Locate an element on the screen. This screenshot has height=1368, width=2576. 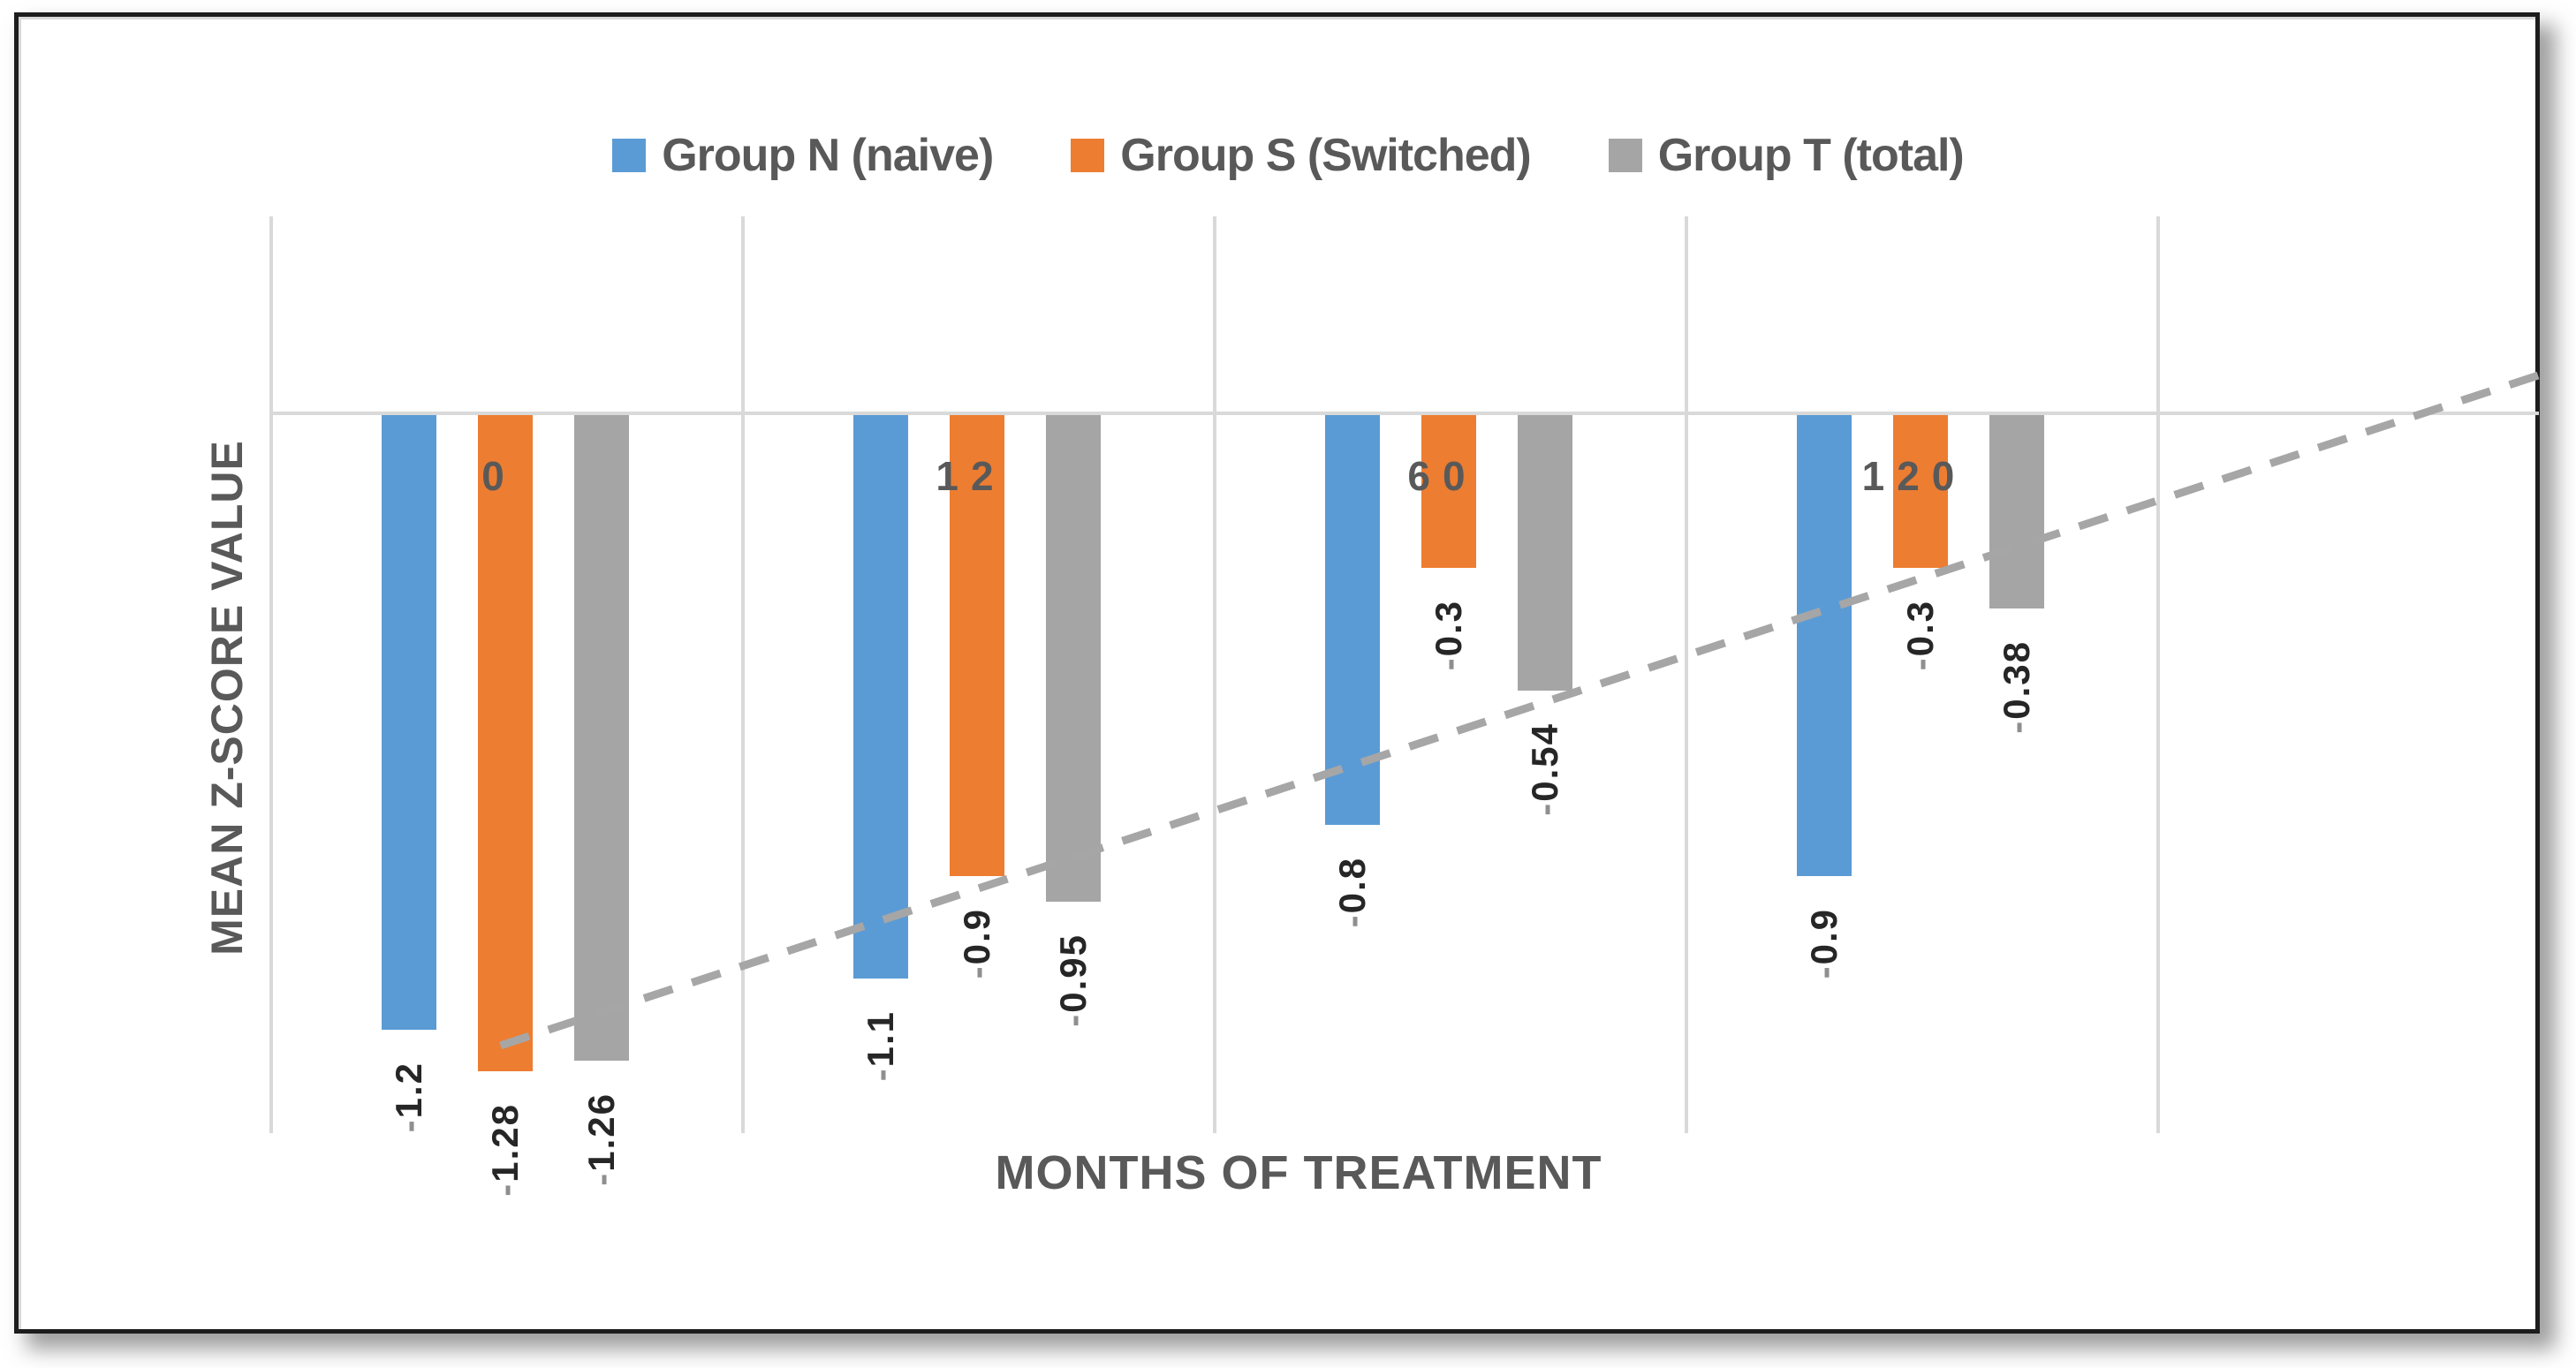
legend-item: Group S (Switched) is located at coordinates (1302, 155).